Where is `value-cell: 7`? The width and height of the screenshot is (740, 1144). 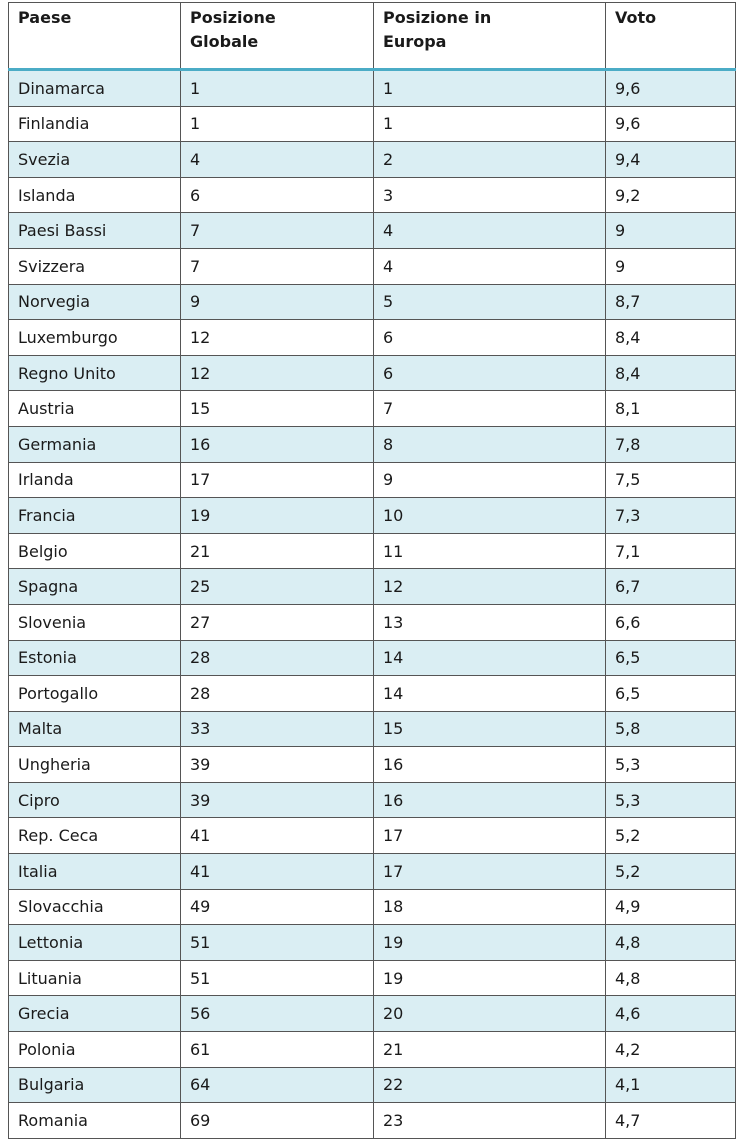
value-cell: 7 is located at coordinates (277, 266).